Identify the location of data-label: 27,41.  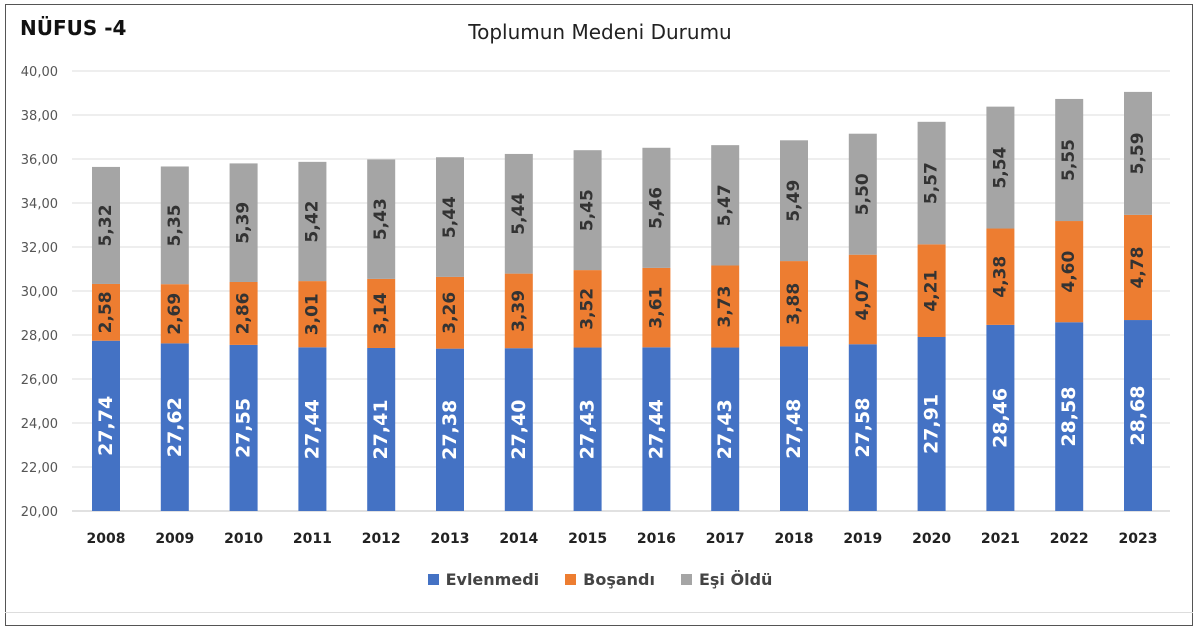
(381, 429).